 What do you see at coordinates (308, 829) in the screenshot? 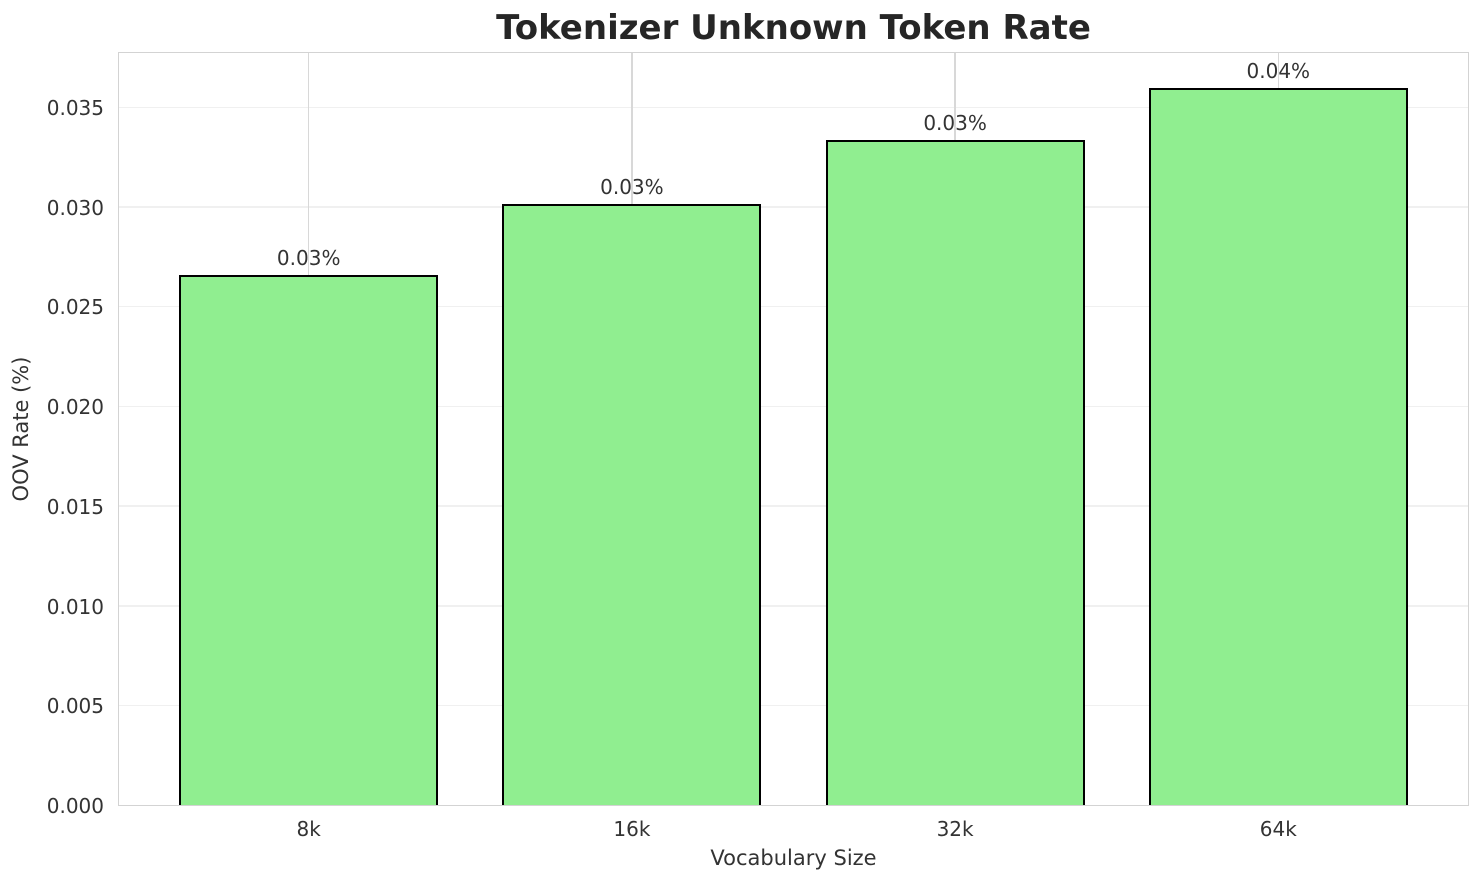
I see `x-tick-label: 8k` at bounding box center [308, 829].